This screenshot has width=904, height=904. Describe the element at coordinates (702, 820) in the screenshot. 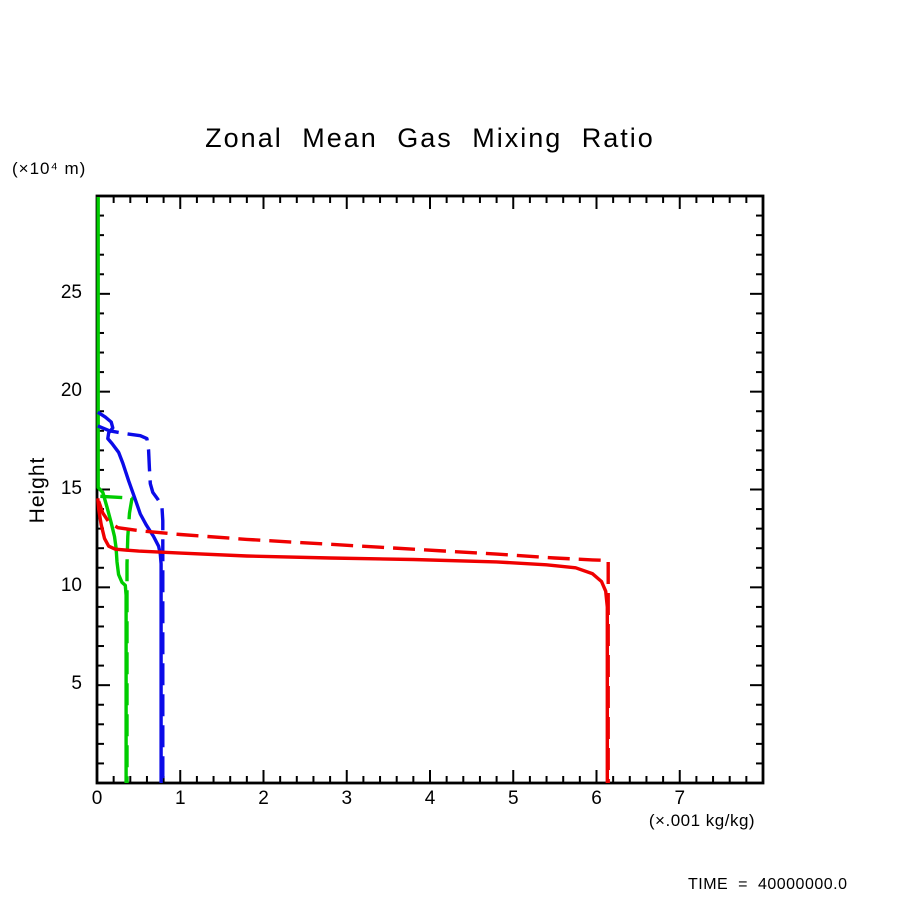

I see `x-axis-unit-label: (×.001 kg/kg)` at that location.